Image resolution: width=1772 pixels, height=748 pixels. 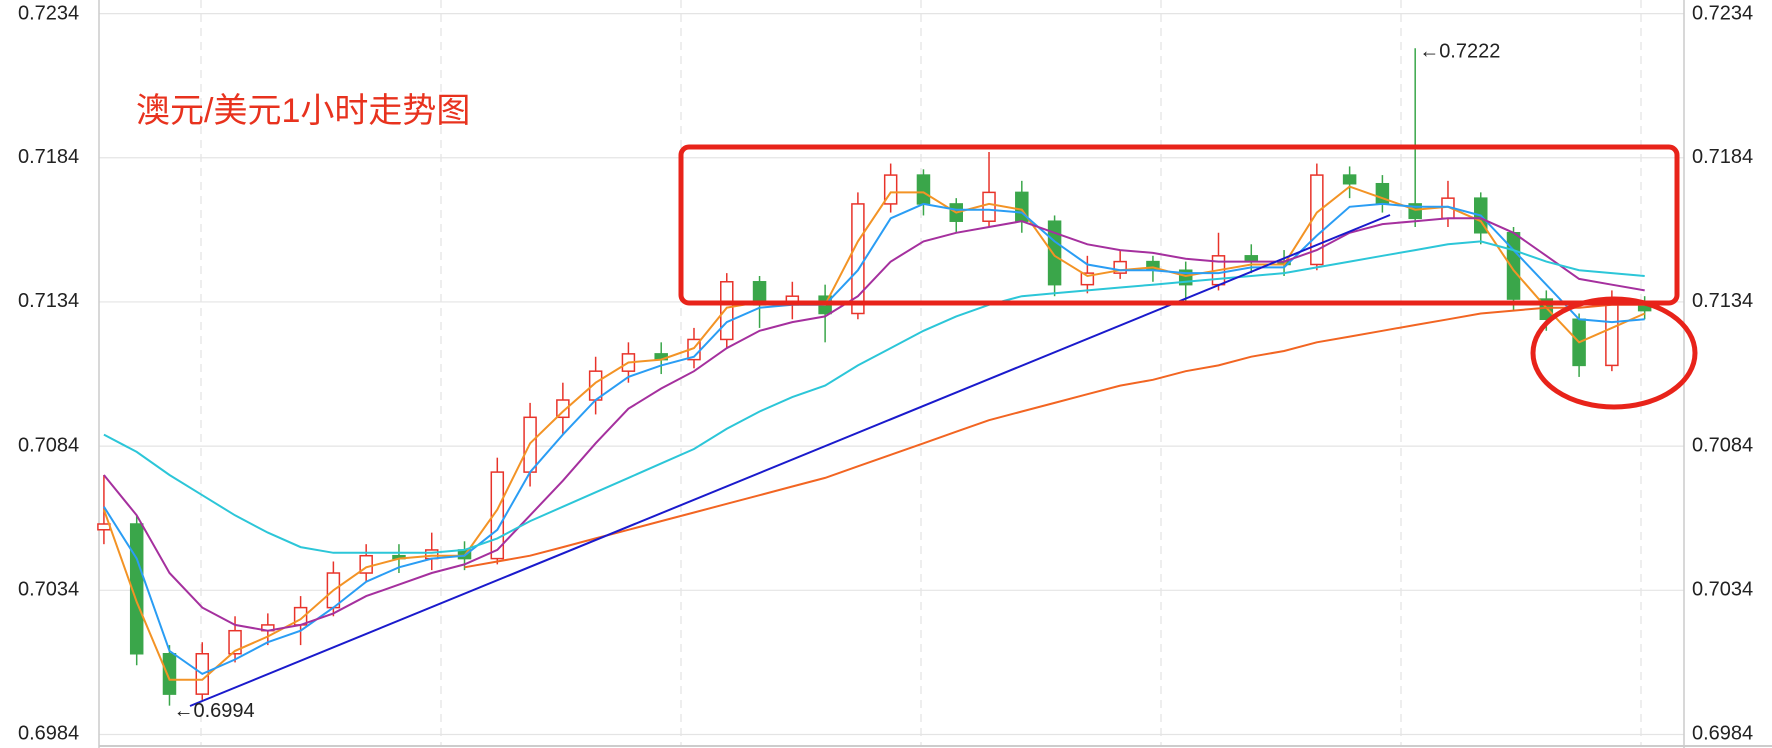 I want to click on y-tick-label: 0.7234, so click(x=48, y=13).